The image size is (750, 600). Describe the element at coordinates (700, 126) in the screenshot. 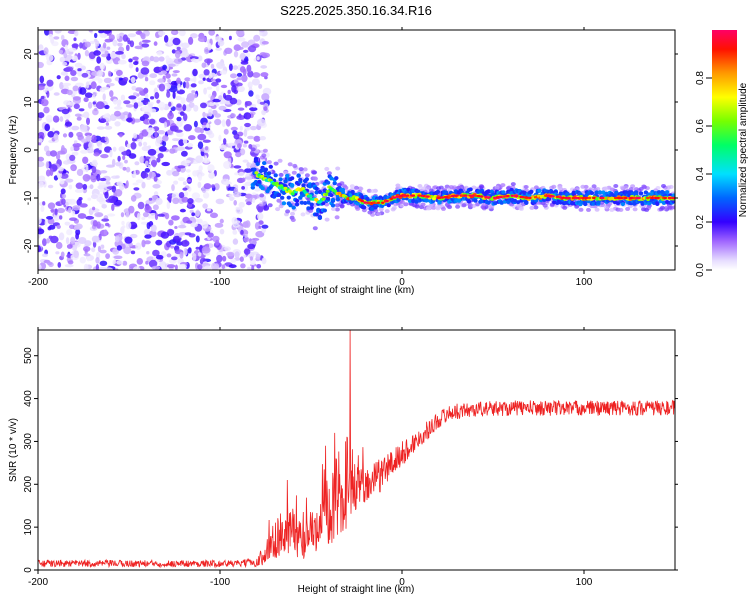

I see `colorbar-tick-label: 0.6` at that location.